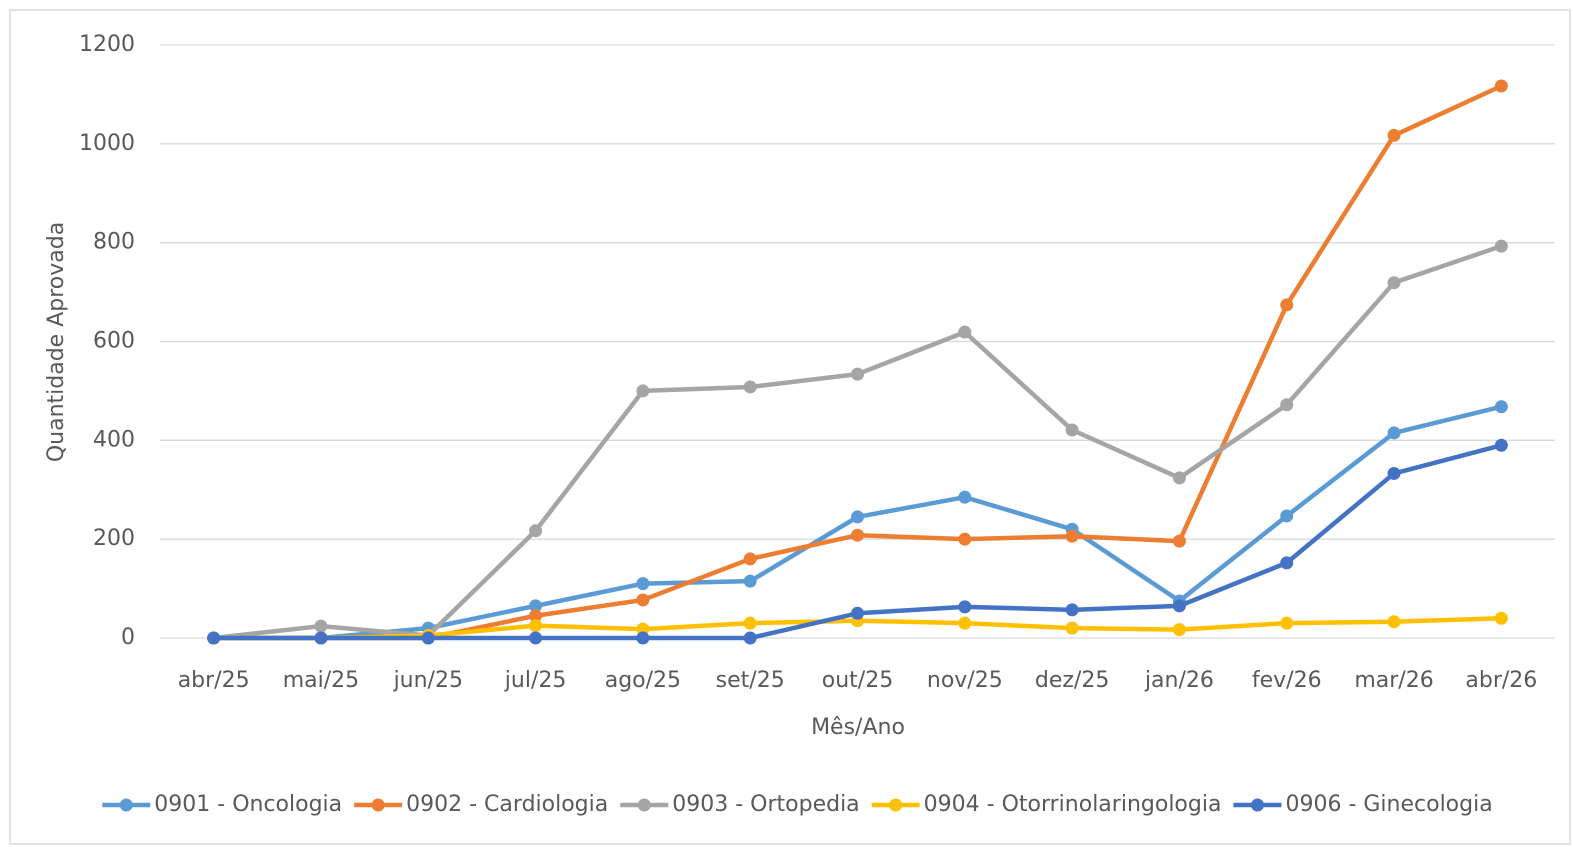 This screenshot has width=1573, height=847. What do you see at coordinates (56, 342) in the screenshot?
I see `y-axis-title: Quantidade Aprovada` at bounding box center [56, 342].